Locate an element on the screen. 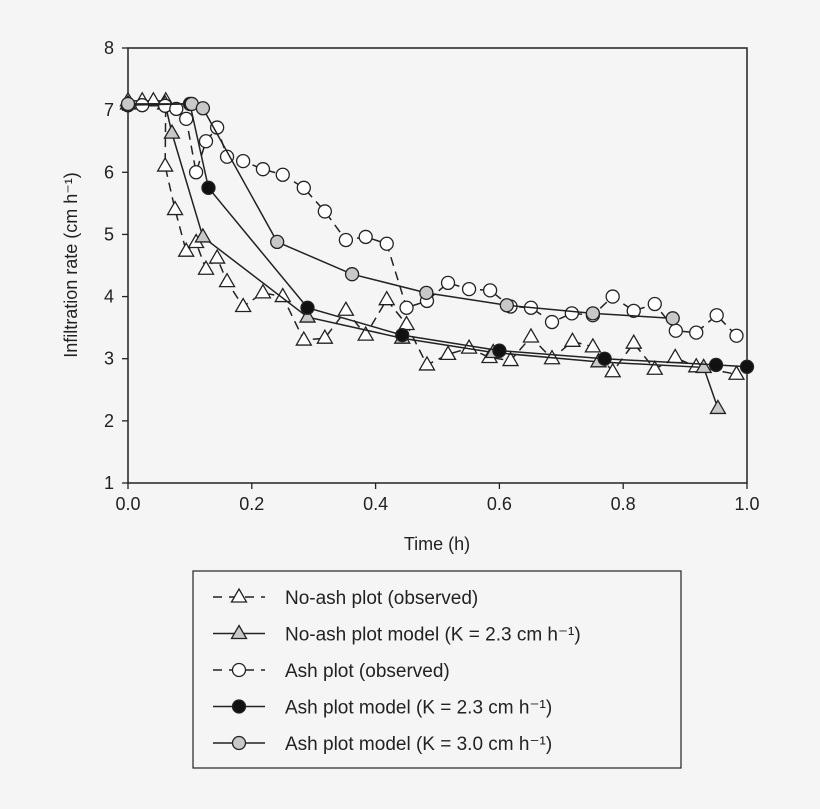 Image resolution: width=820 pixels, height=809 pixels. x-tick-label: 0.8 is located at coordinates (623, 504).